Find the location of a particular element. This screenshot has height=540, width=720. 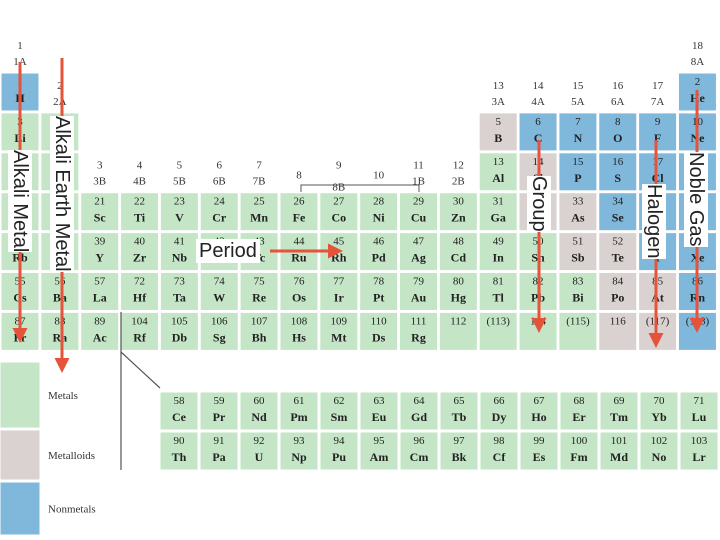

atomic-number: 90 is located at coordinates (180, 441).